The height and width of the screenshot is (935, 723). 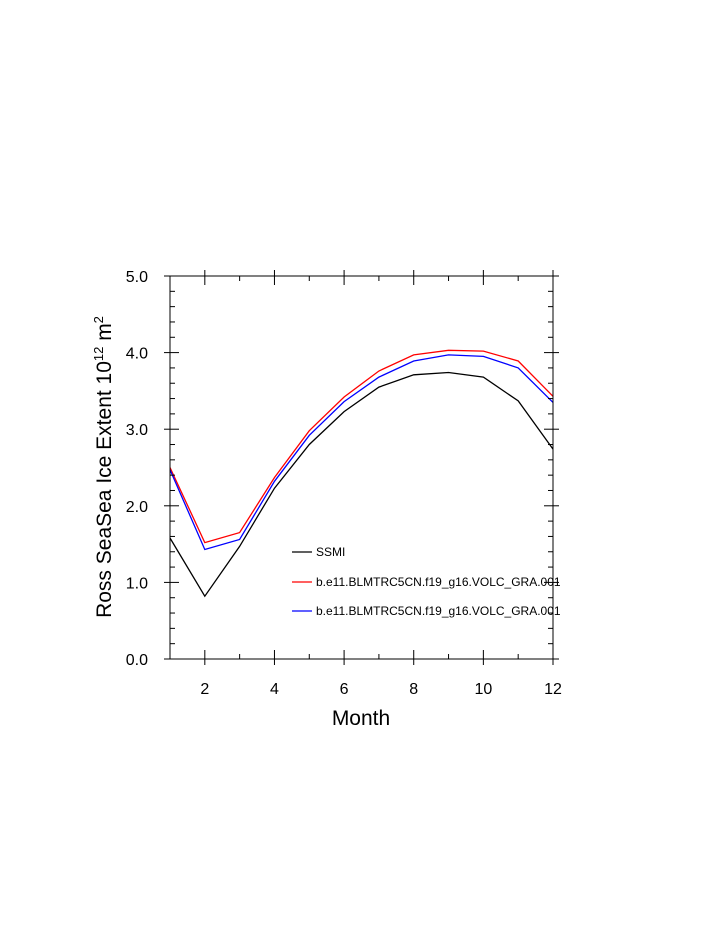 I want to click on y-tick-labels: 0.0 1.0 2.0 3.0 4.0 5.0, so click(x=137, y=469).